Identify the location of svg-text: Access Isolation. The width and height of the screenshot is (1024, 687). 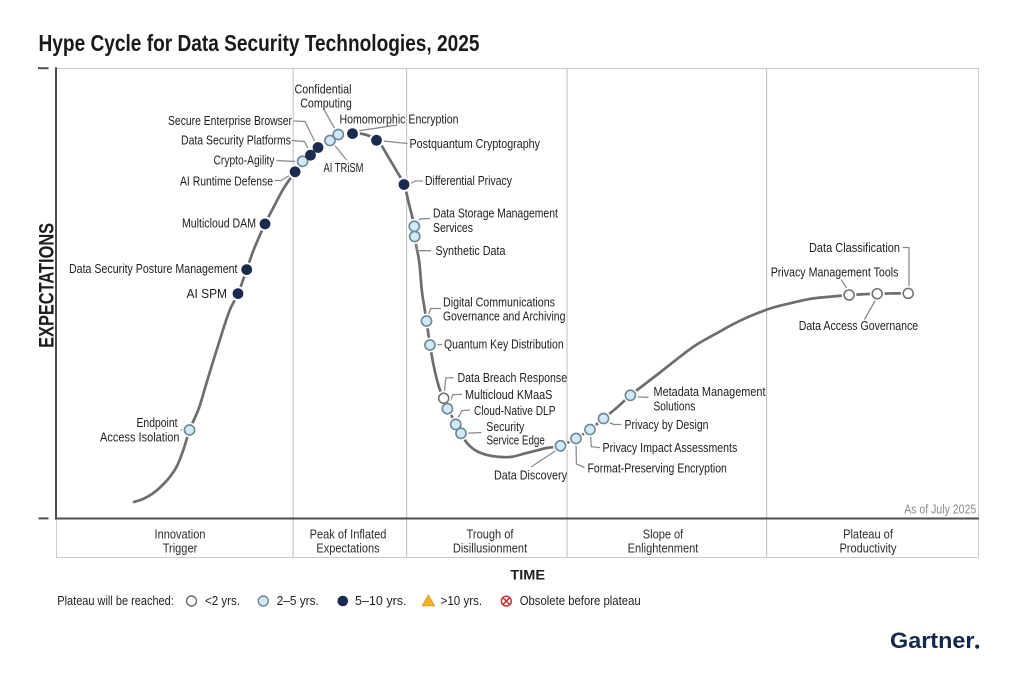
(140, 437).